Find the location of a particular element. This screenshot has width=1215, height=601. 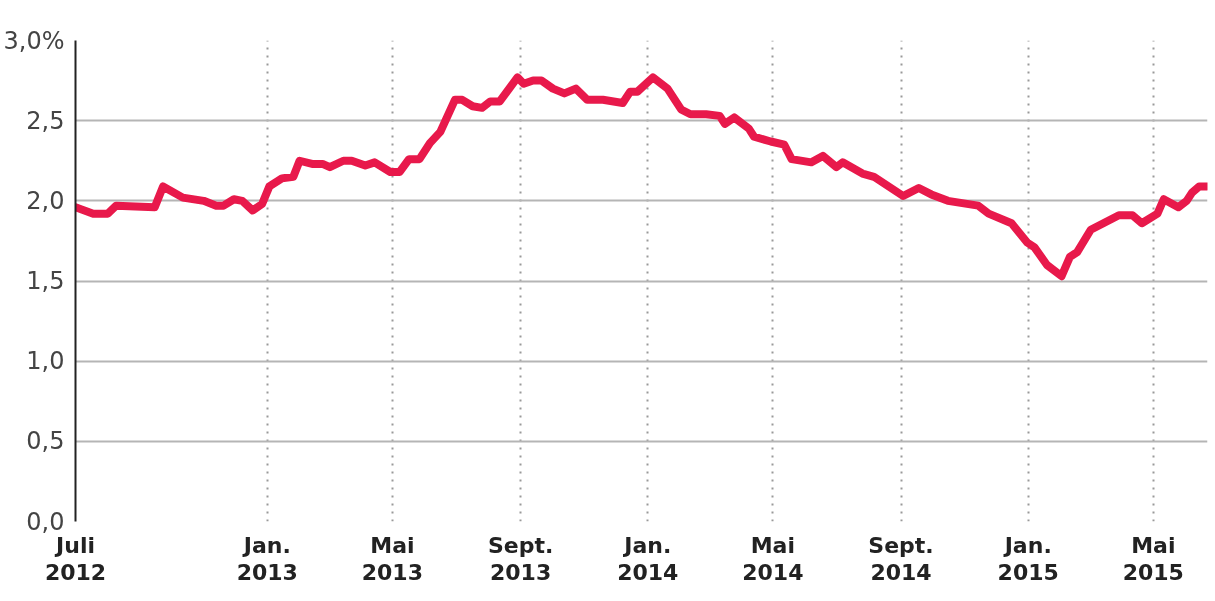

x-tick-label: Sept. 2014 is located at coordinates (901, 558).